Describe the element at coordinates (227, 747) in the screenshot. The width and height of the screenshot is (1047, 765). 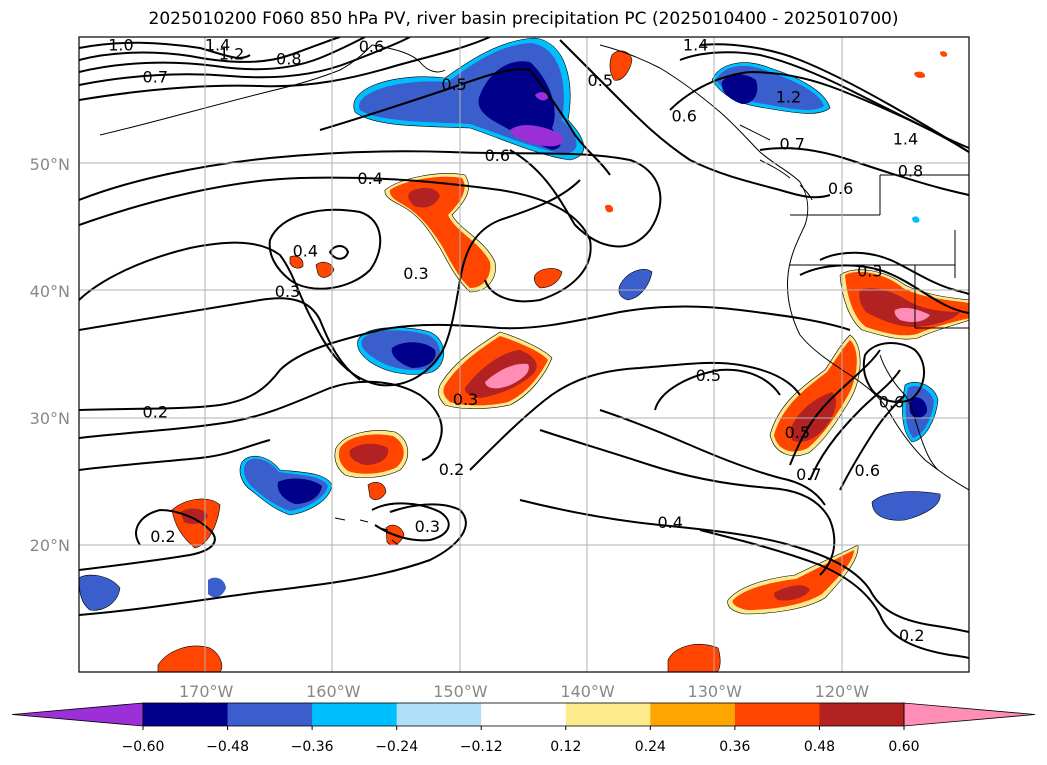
I see `colorbar-tick-label: −0.48` at that location.